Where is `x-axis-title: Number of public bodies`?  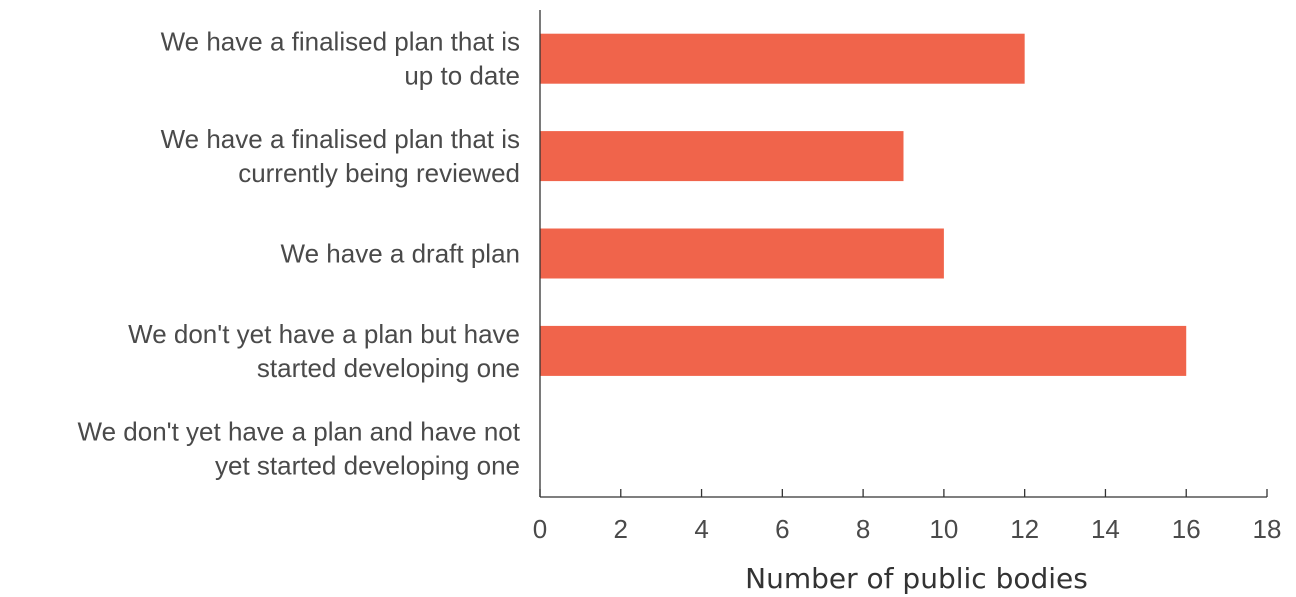 x-axis-title: Number of public bodies is located at coordinates (916, 578).